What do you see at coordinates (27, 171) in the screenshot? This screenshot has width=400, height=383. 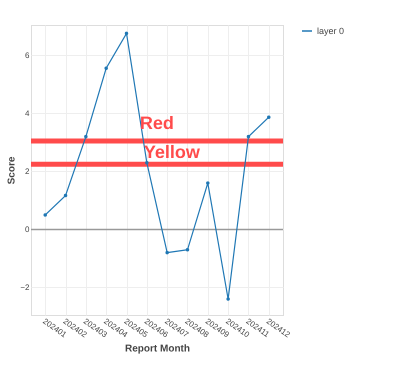 I see `y-tick-label: 2` at bounding box center [27, 171].